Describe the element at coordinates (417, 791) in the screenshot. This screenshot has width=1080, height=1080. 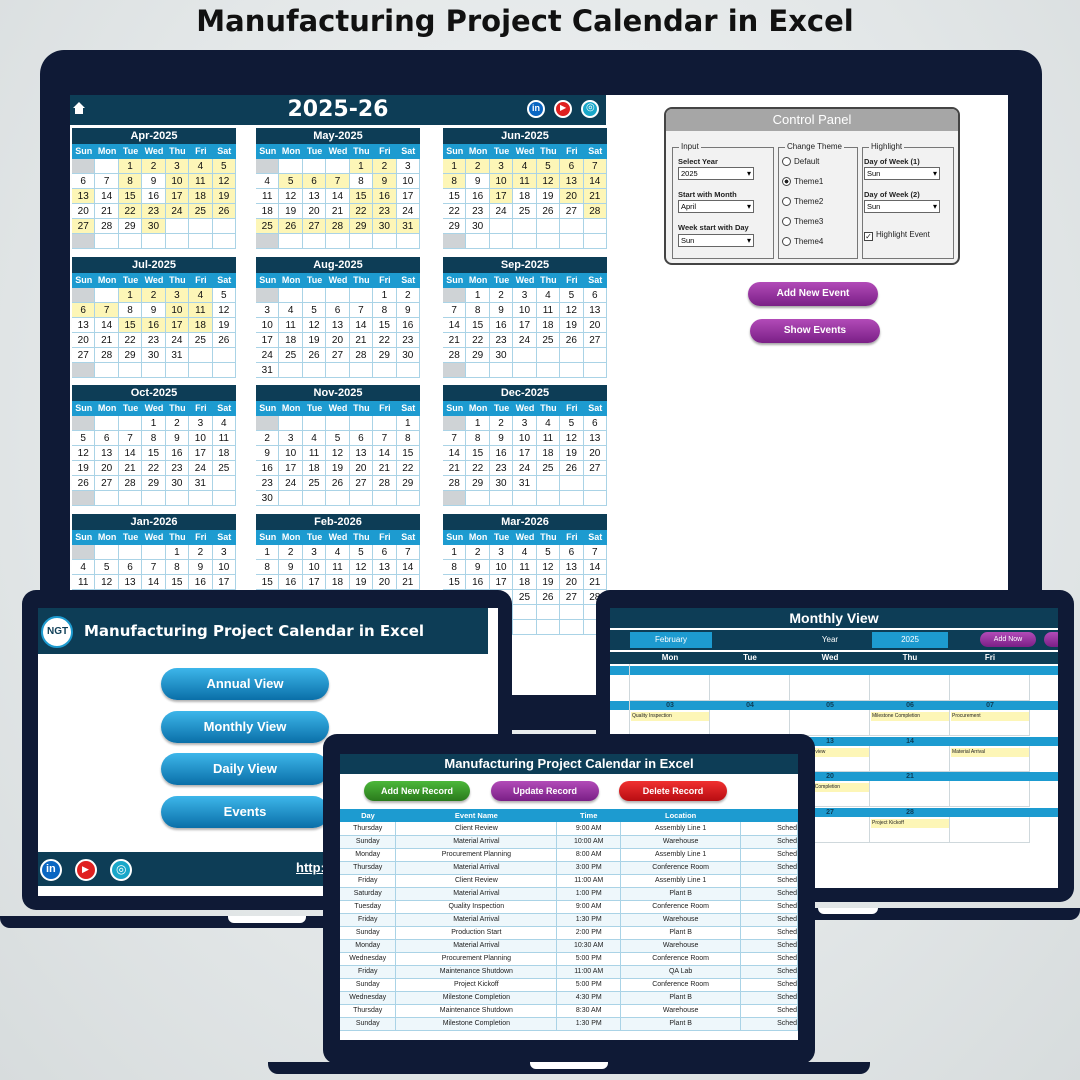
I see `add-new-record-button: Add New Record` at that location.